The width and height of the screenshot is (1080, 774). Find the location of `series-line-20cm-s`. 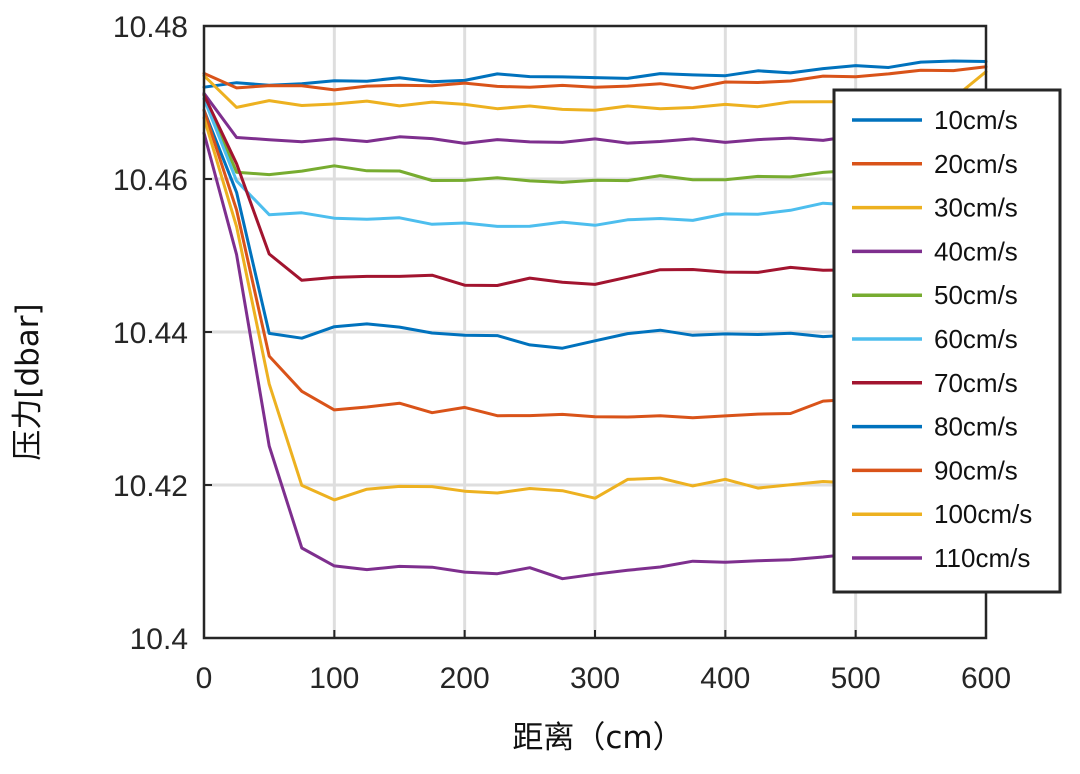

series-line-20cm-s is located at coordinates (595, 78).